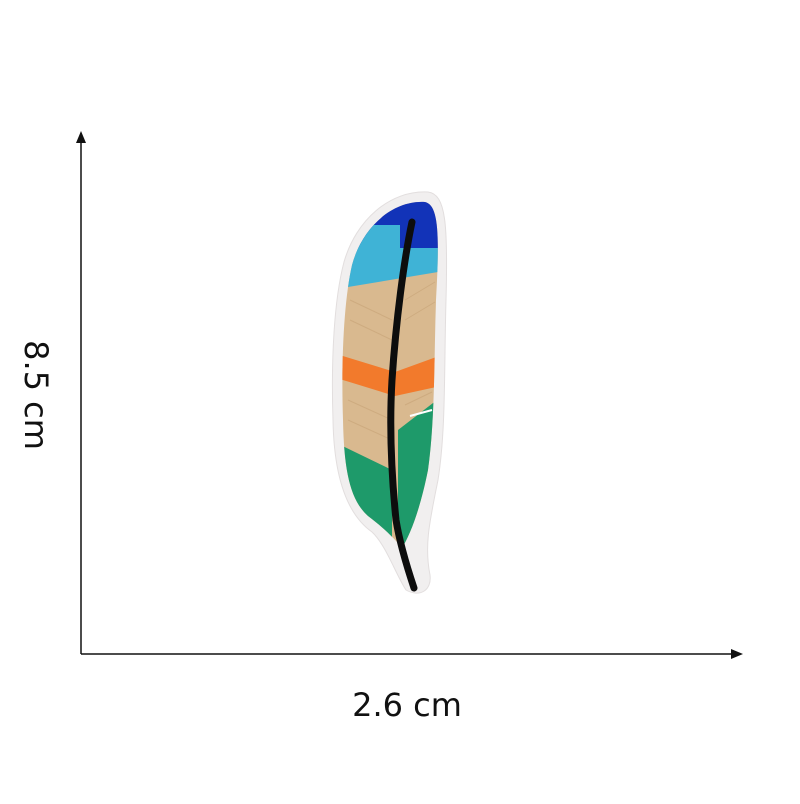 The height and width of the screenshot is (804, 800). I want to click on height-axis-arrowhead, so click(81, 137).